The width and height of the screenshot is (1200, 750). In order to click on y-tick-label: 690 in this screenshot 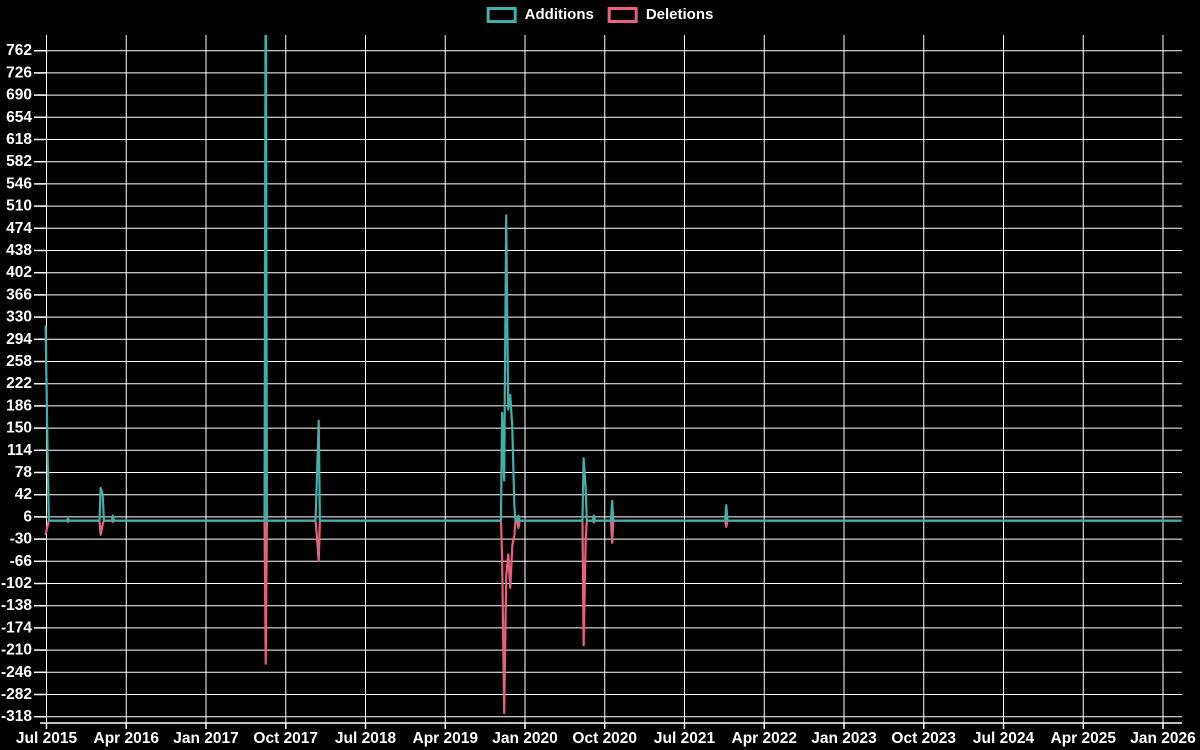, I will do `click(19, 95)`.